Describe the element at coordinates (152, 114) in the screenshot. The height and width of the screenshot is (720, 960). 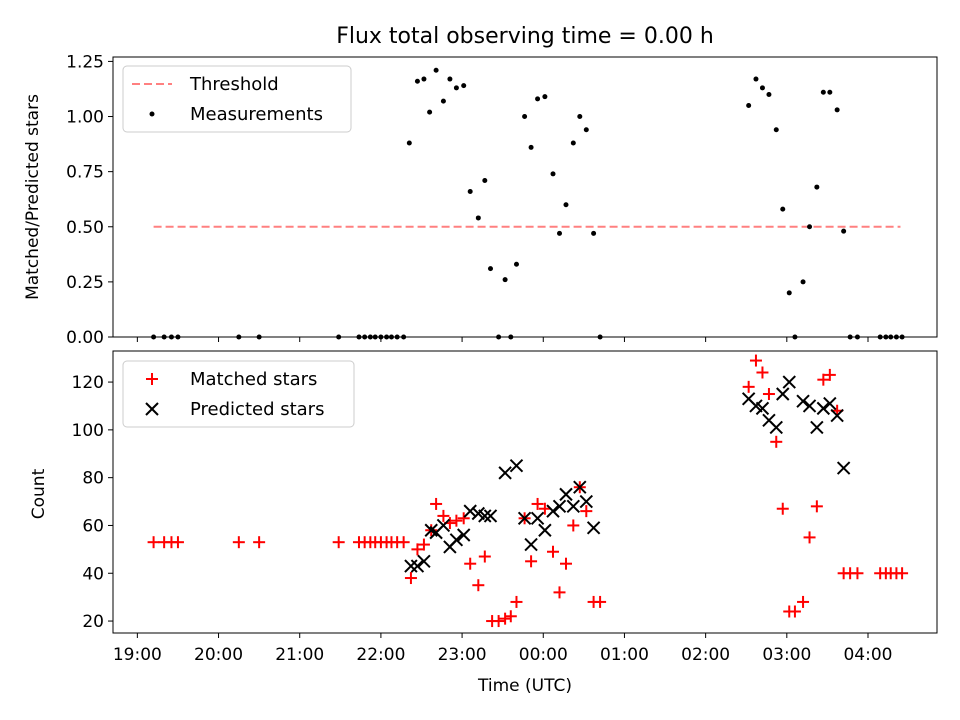
I see `legend-measurements-marker` at that location.